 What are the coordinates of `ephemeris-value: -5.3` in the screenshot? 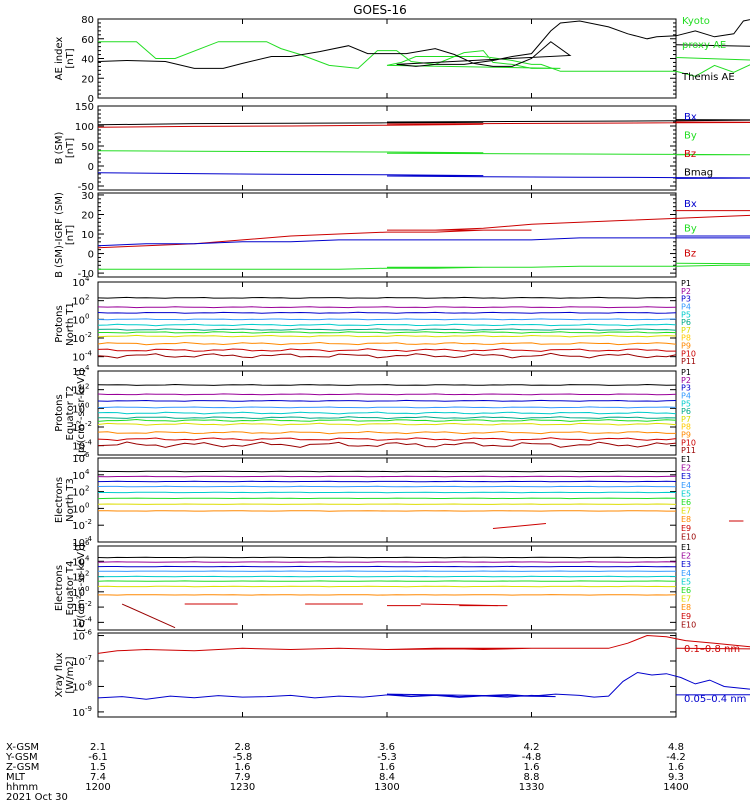 It's located at (387, 757).